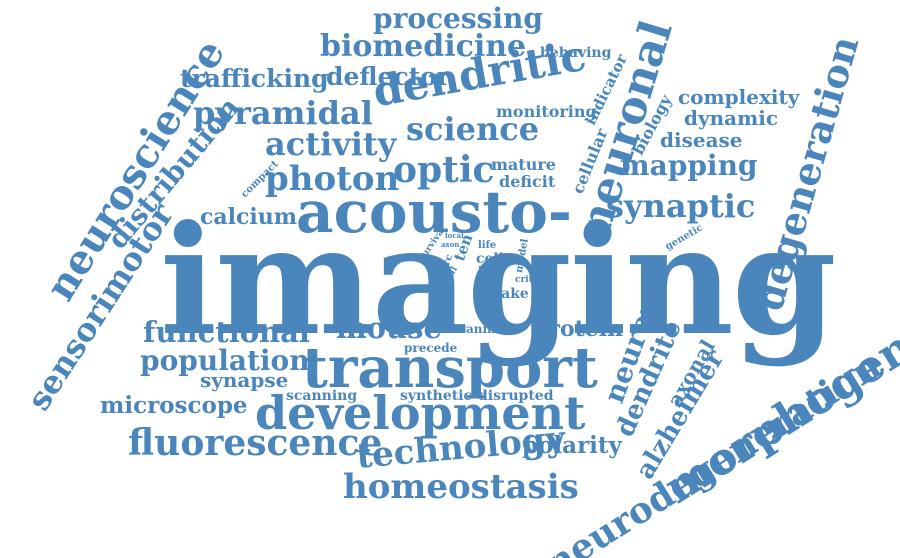 The height and width of the screenshot is (558, 900). I want to click on word: acousto-, so click(434, 212).